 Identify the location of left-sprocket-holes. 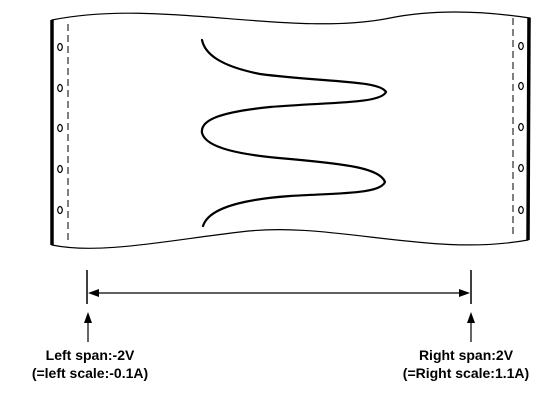
(60, 128).